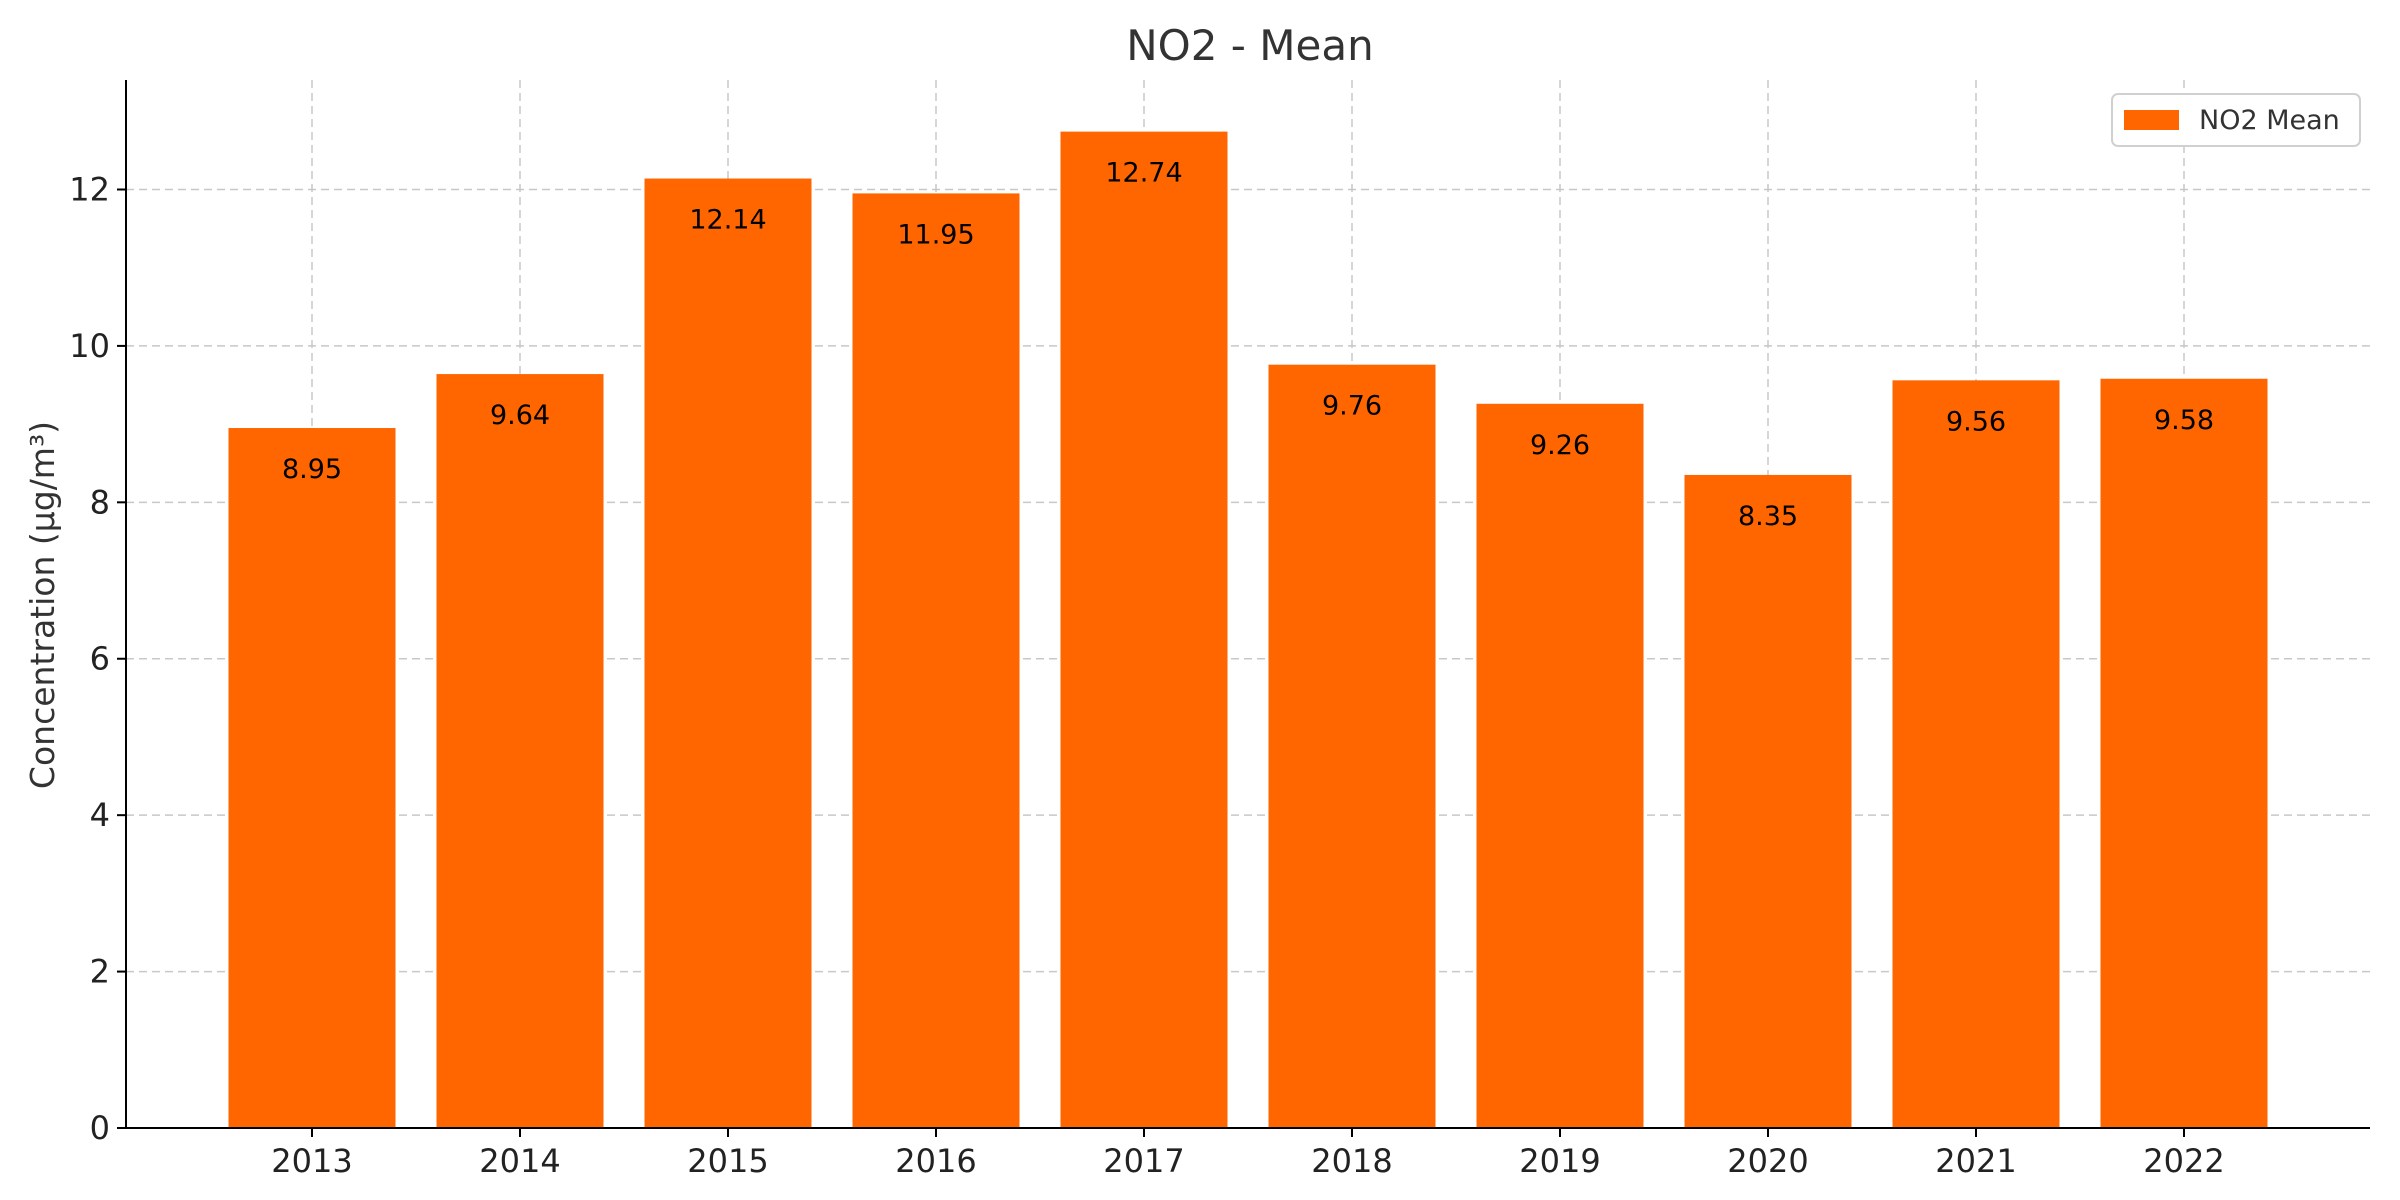 This screenshot has height=1200, width=2400. I want to click on y-tick-label: 8, so click(100, 502).